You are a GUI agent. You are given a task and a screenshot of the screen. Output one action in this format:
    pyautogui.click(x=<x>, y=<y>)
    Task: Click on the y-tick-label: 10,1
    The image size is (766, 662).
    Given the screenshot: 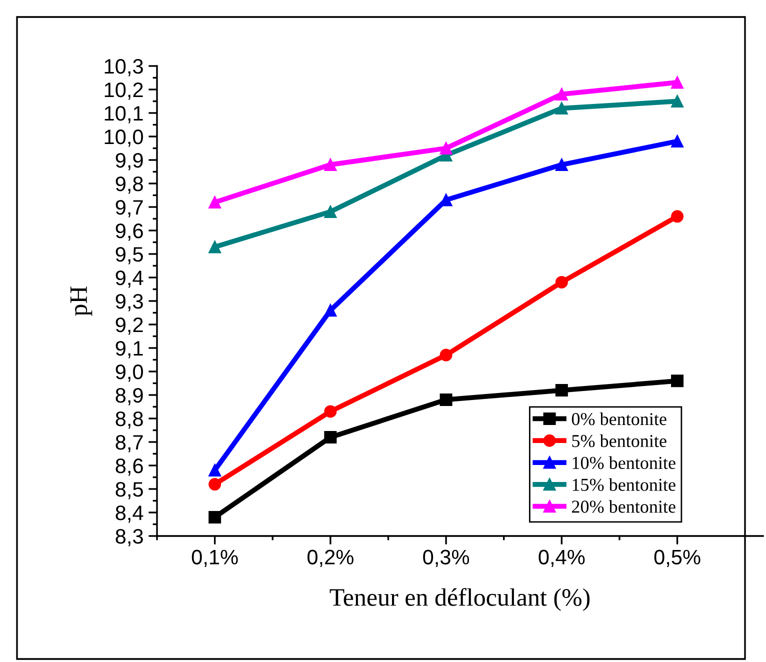 What is the action you would take?
    pyautogui.click(x=123, y=115)
    